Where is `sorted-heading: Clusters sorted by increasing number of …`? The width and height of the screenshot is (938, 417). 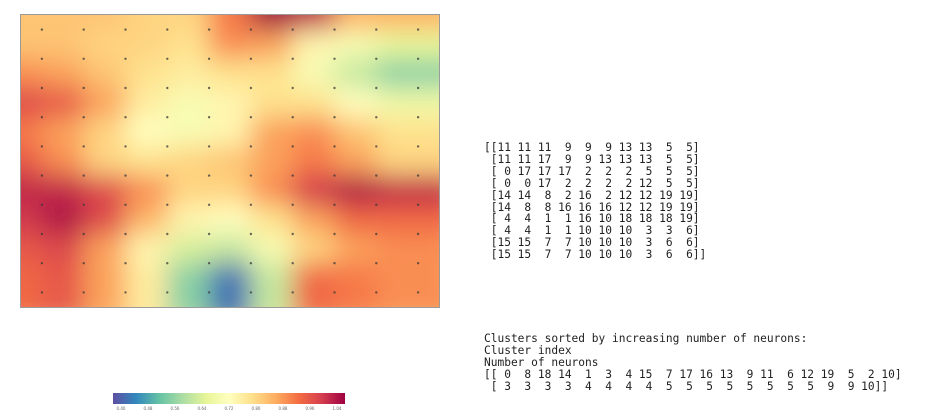 sorted-heading: Clusters sorted by increasing number of … is located at coordinates (646, 338).